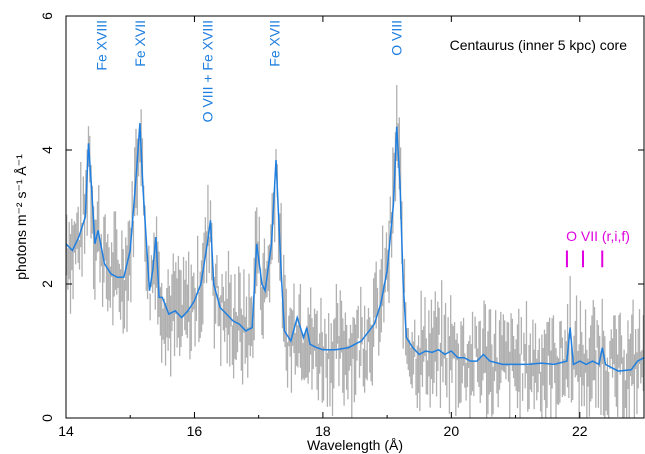  What do you see at coordinates (323, 431) in the screenshot?
I see `x-tick-label: 18` at bounding box center [323, 431].